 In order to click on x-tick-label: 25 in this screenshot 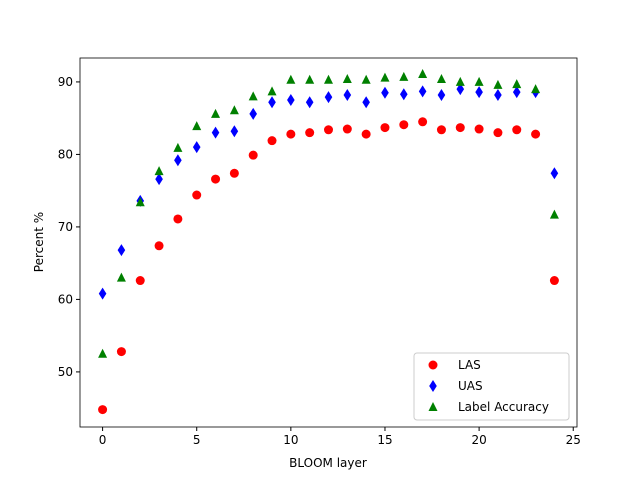, I will do `click(573, 440)`.